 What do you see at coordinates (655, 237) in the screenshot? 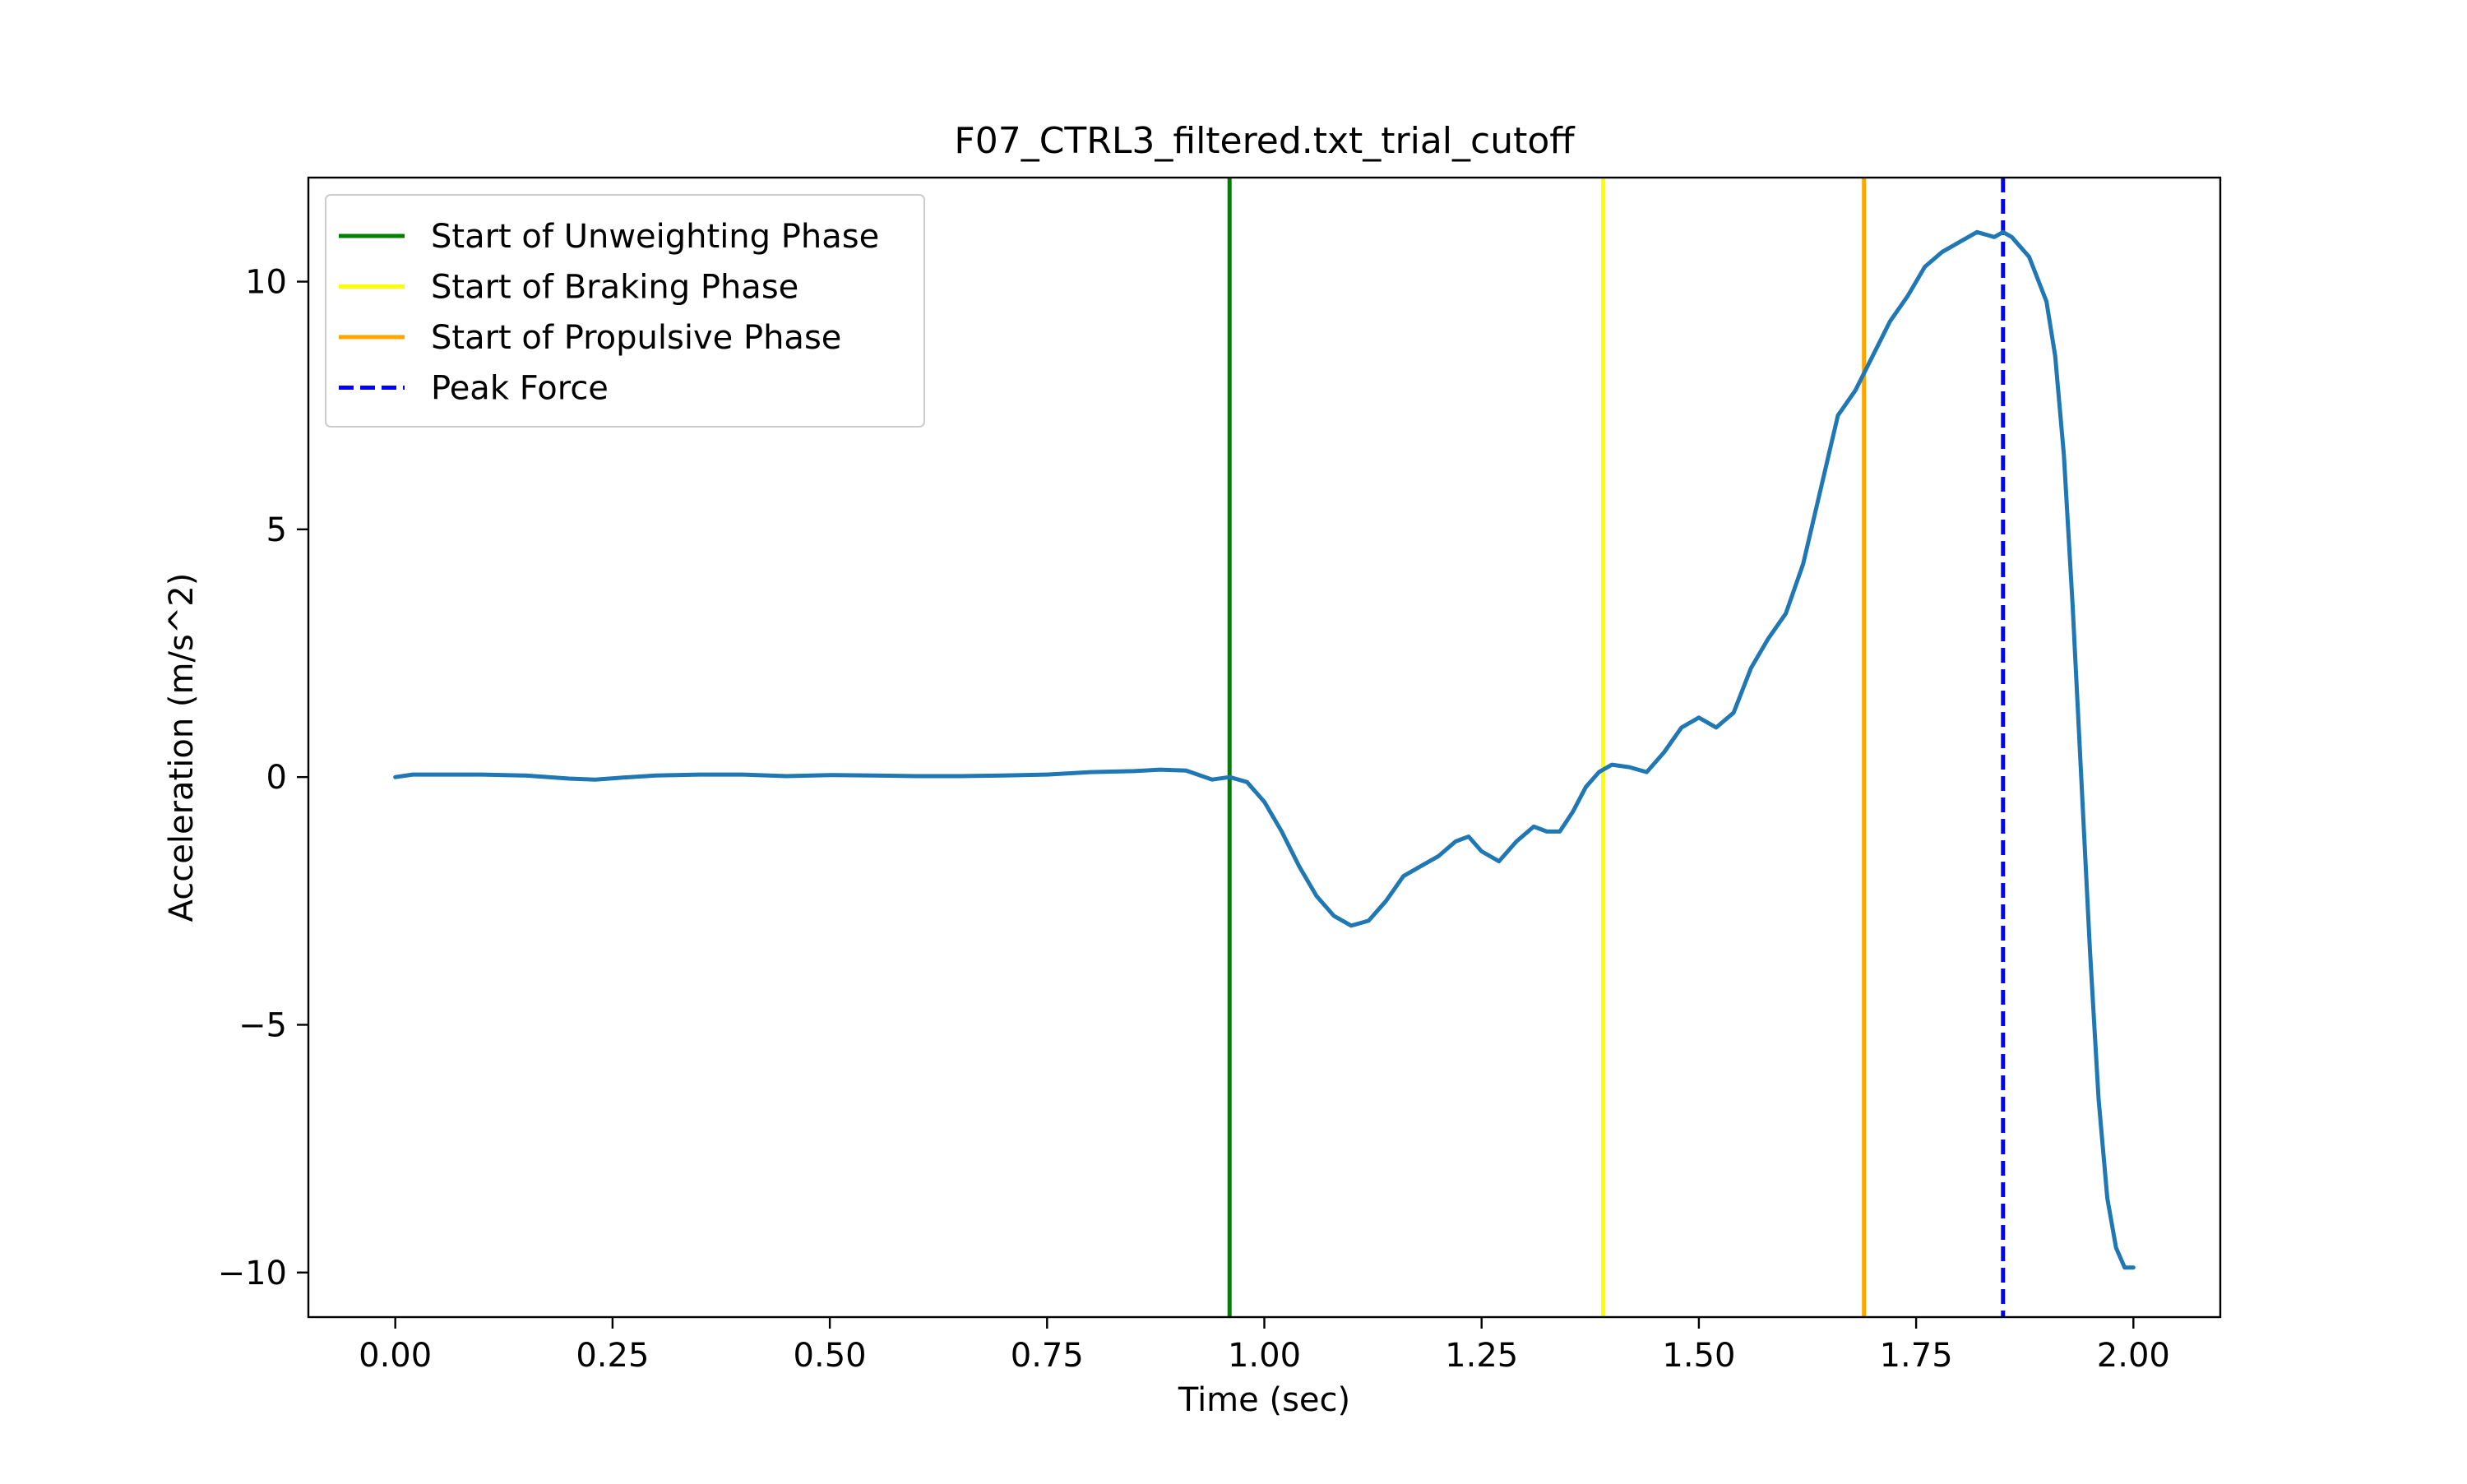
I see `legend-label: Start of Unweighting Phase` at bounding box center [655, 237].